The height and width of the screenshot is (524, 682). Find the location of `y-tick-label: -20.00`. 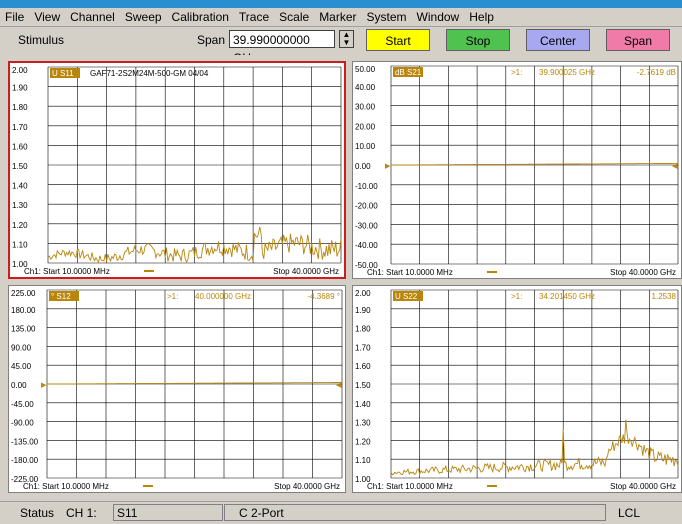

y-tick-label: -20.00 is located at coordinates (366, 206).